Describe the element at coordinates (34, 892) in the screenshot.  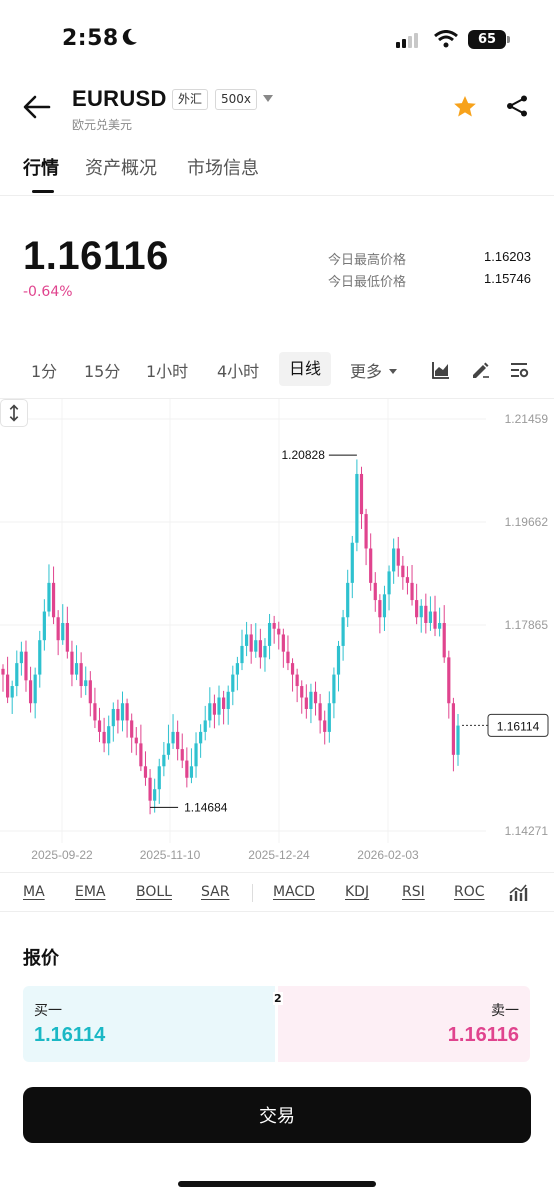
I see `indicator-ma: MA` at that location.